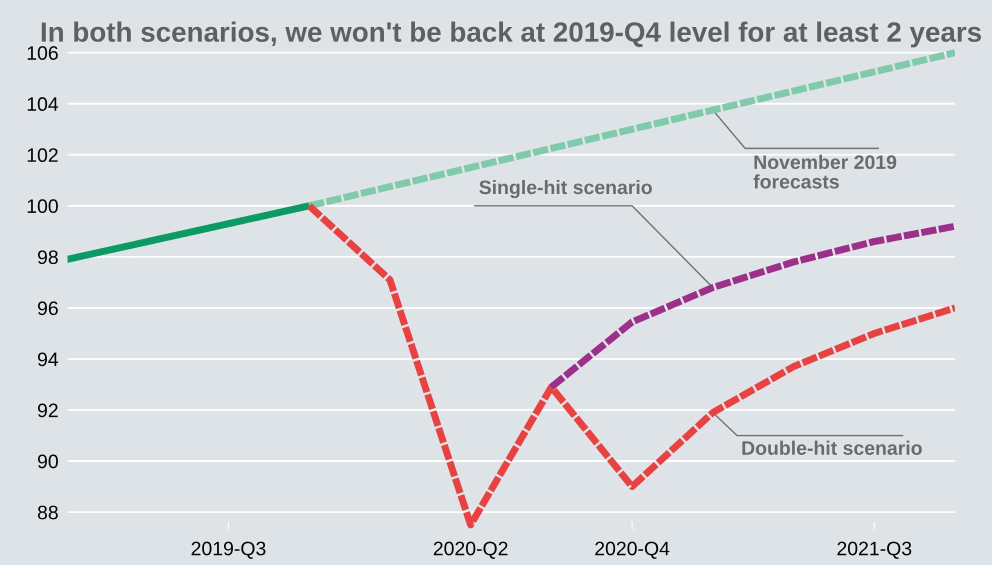 This screenshot has height=565, width=992. Describe the element at coordinates (48, 308) in the screenshot. I see `y-tick-label: 96` at that location.